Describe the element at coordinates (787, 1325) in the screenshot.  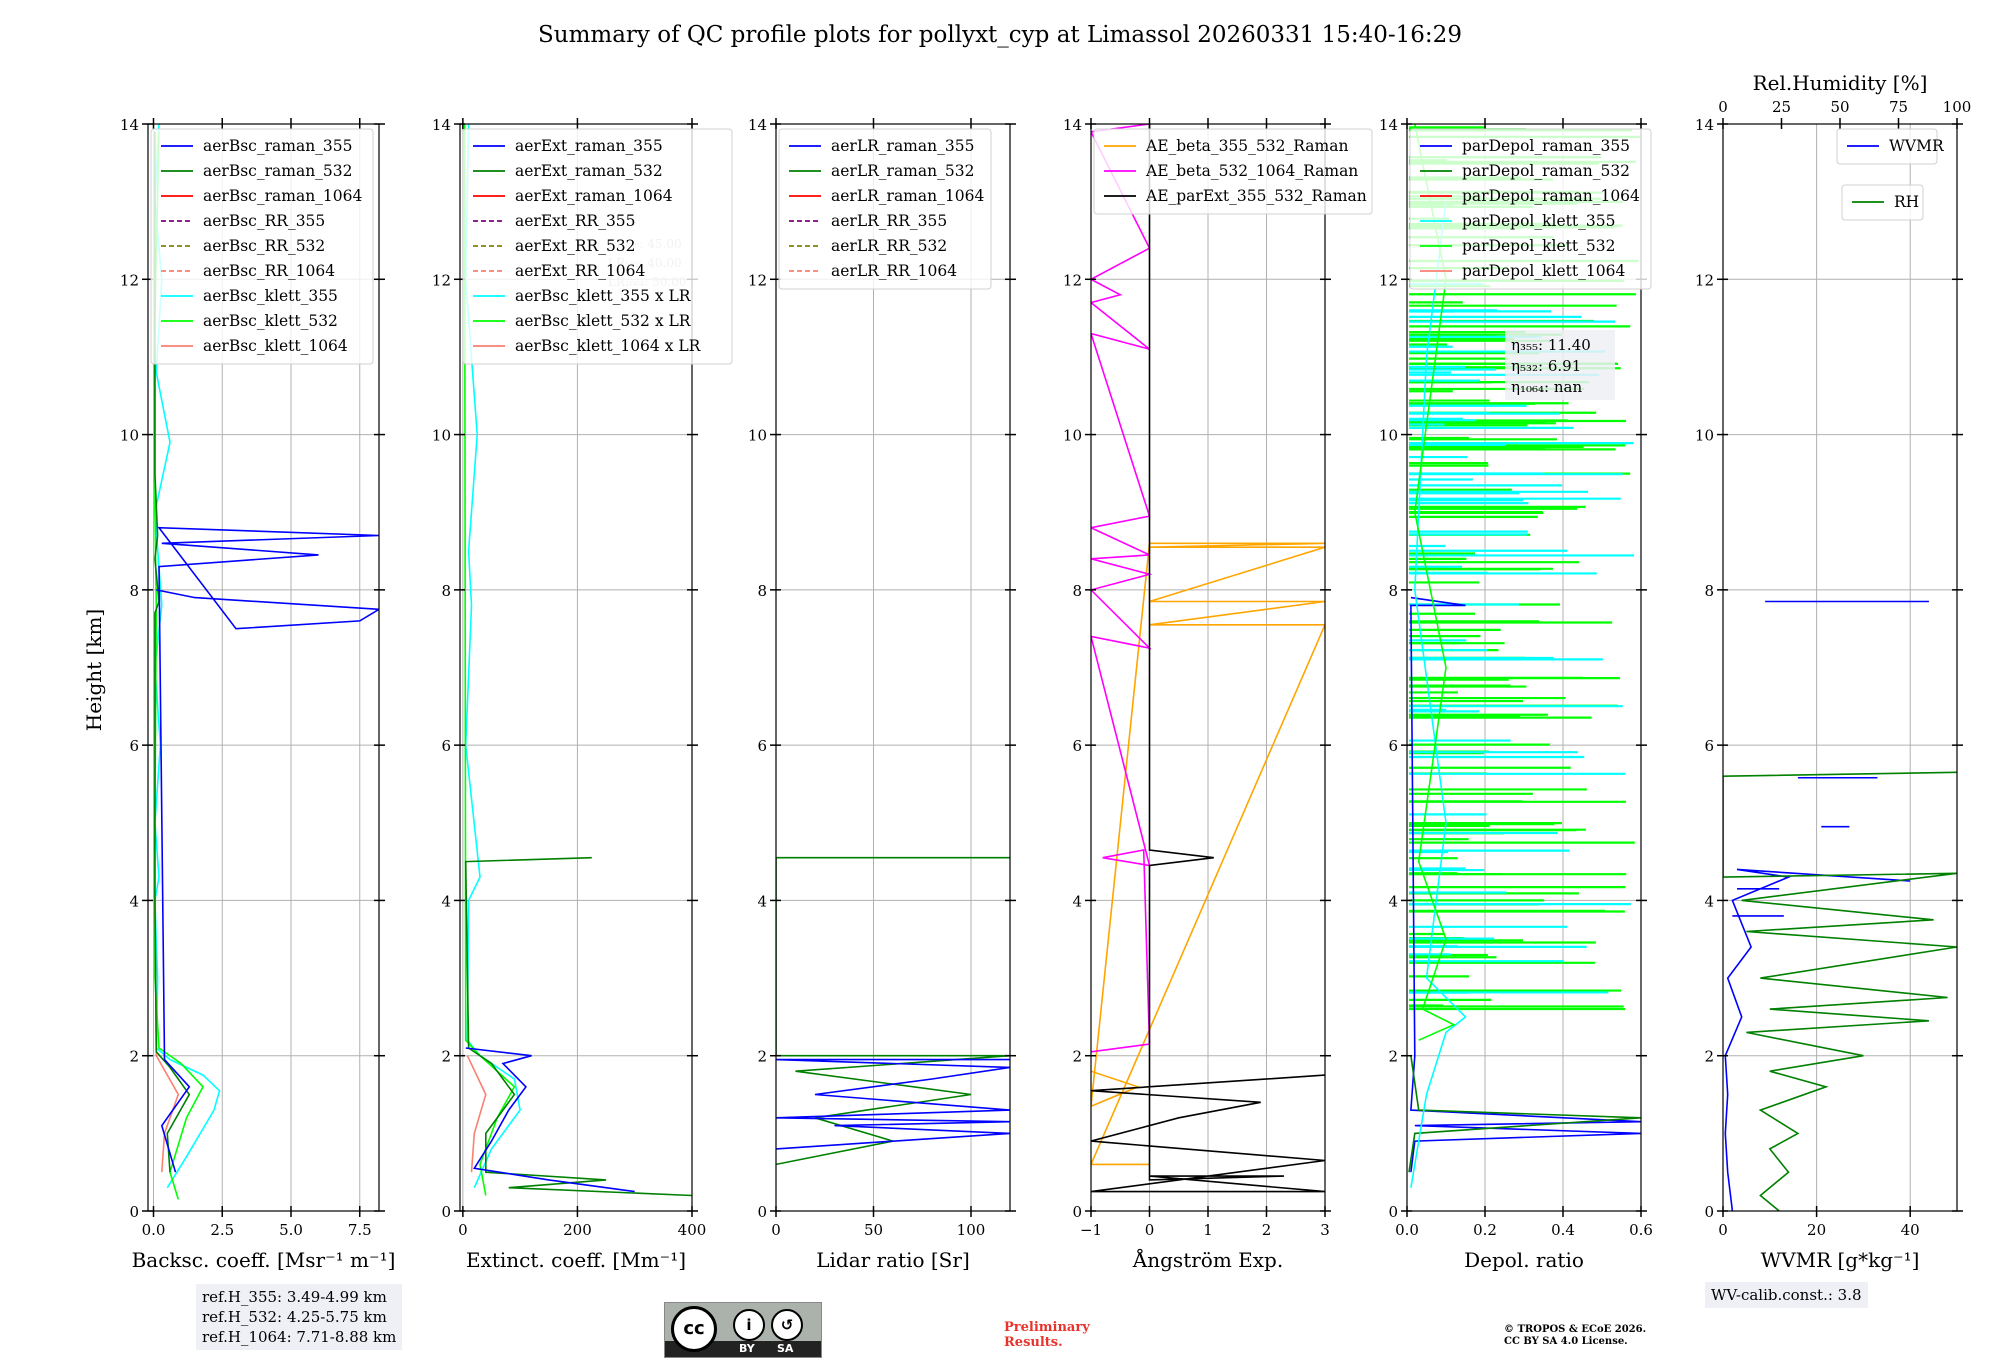
I see `share-alike-icon: ↺` at that location.